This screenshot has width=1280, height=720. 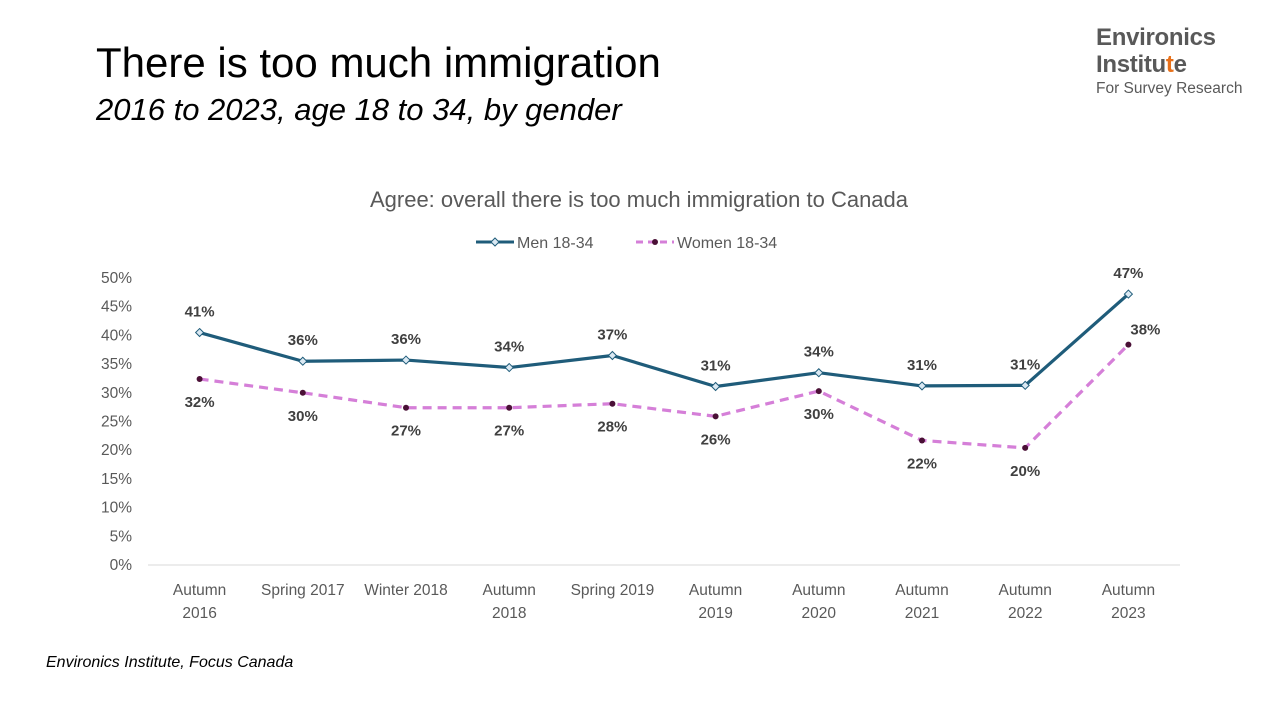 What do you see at coordinates (613, 590) in the screenshot?
I see `x-tick-label: Spring 2019` at bounding box center [613, 590].